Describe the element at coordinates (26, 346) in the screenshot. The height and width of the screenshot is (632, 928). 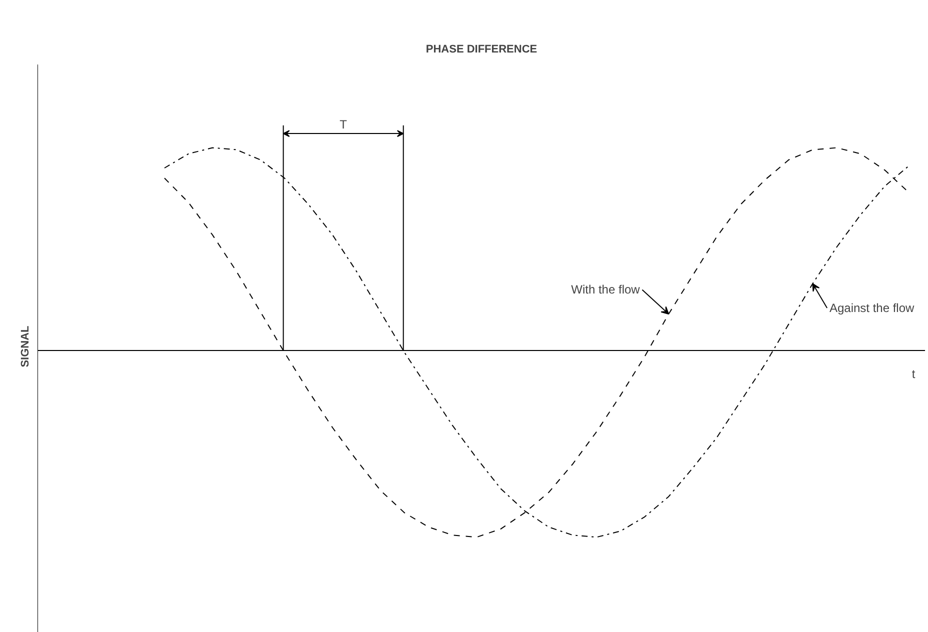
I see `y-axis-title: SIGNAL` at that location.